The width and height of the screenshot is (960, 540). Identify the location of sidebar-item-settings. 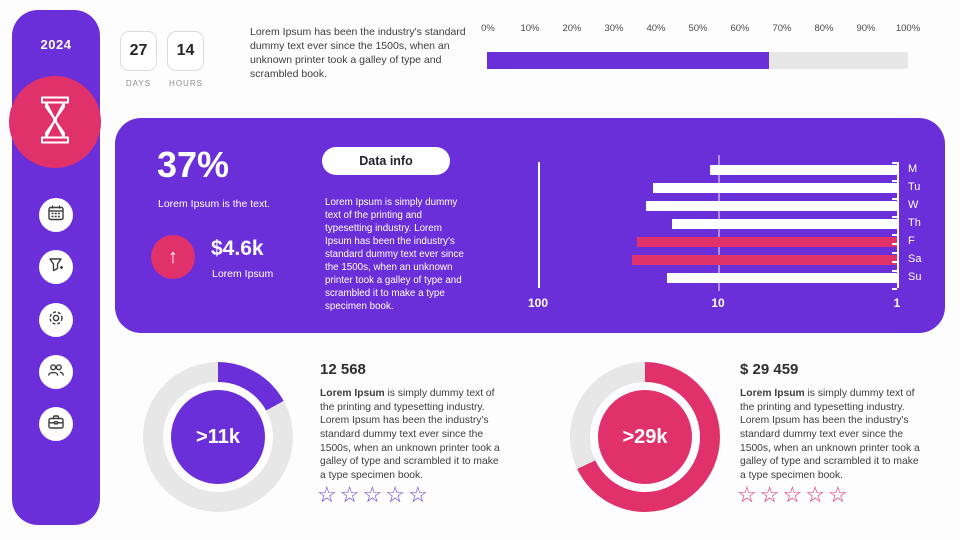
(56, 320).